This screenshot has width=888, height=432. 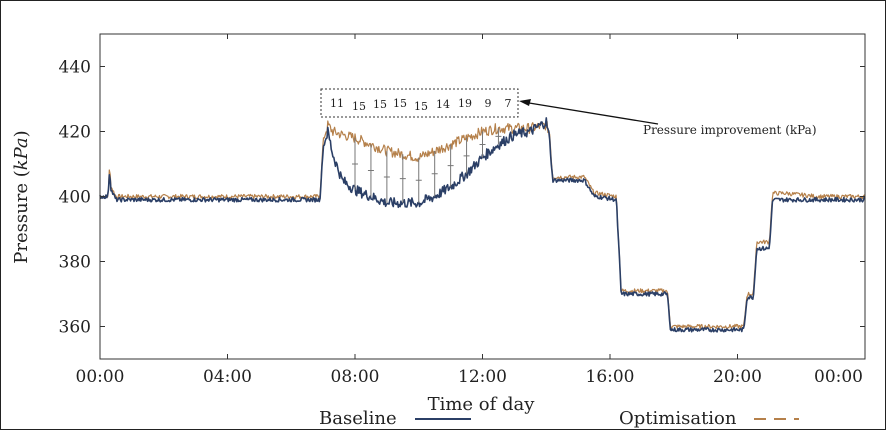 I want to click on x-tick-label: 16:00, so click(x=610, y=377).